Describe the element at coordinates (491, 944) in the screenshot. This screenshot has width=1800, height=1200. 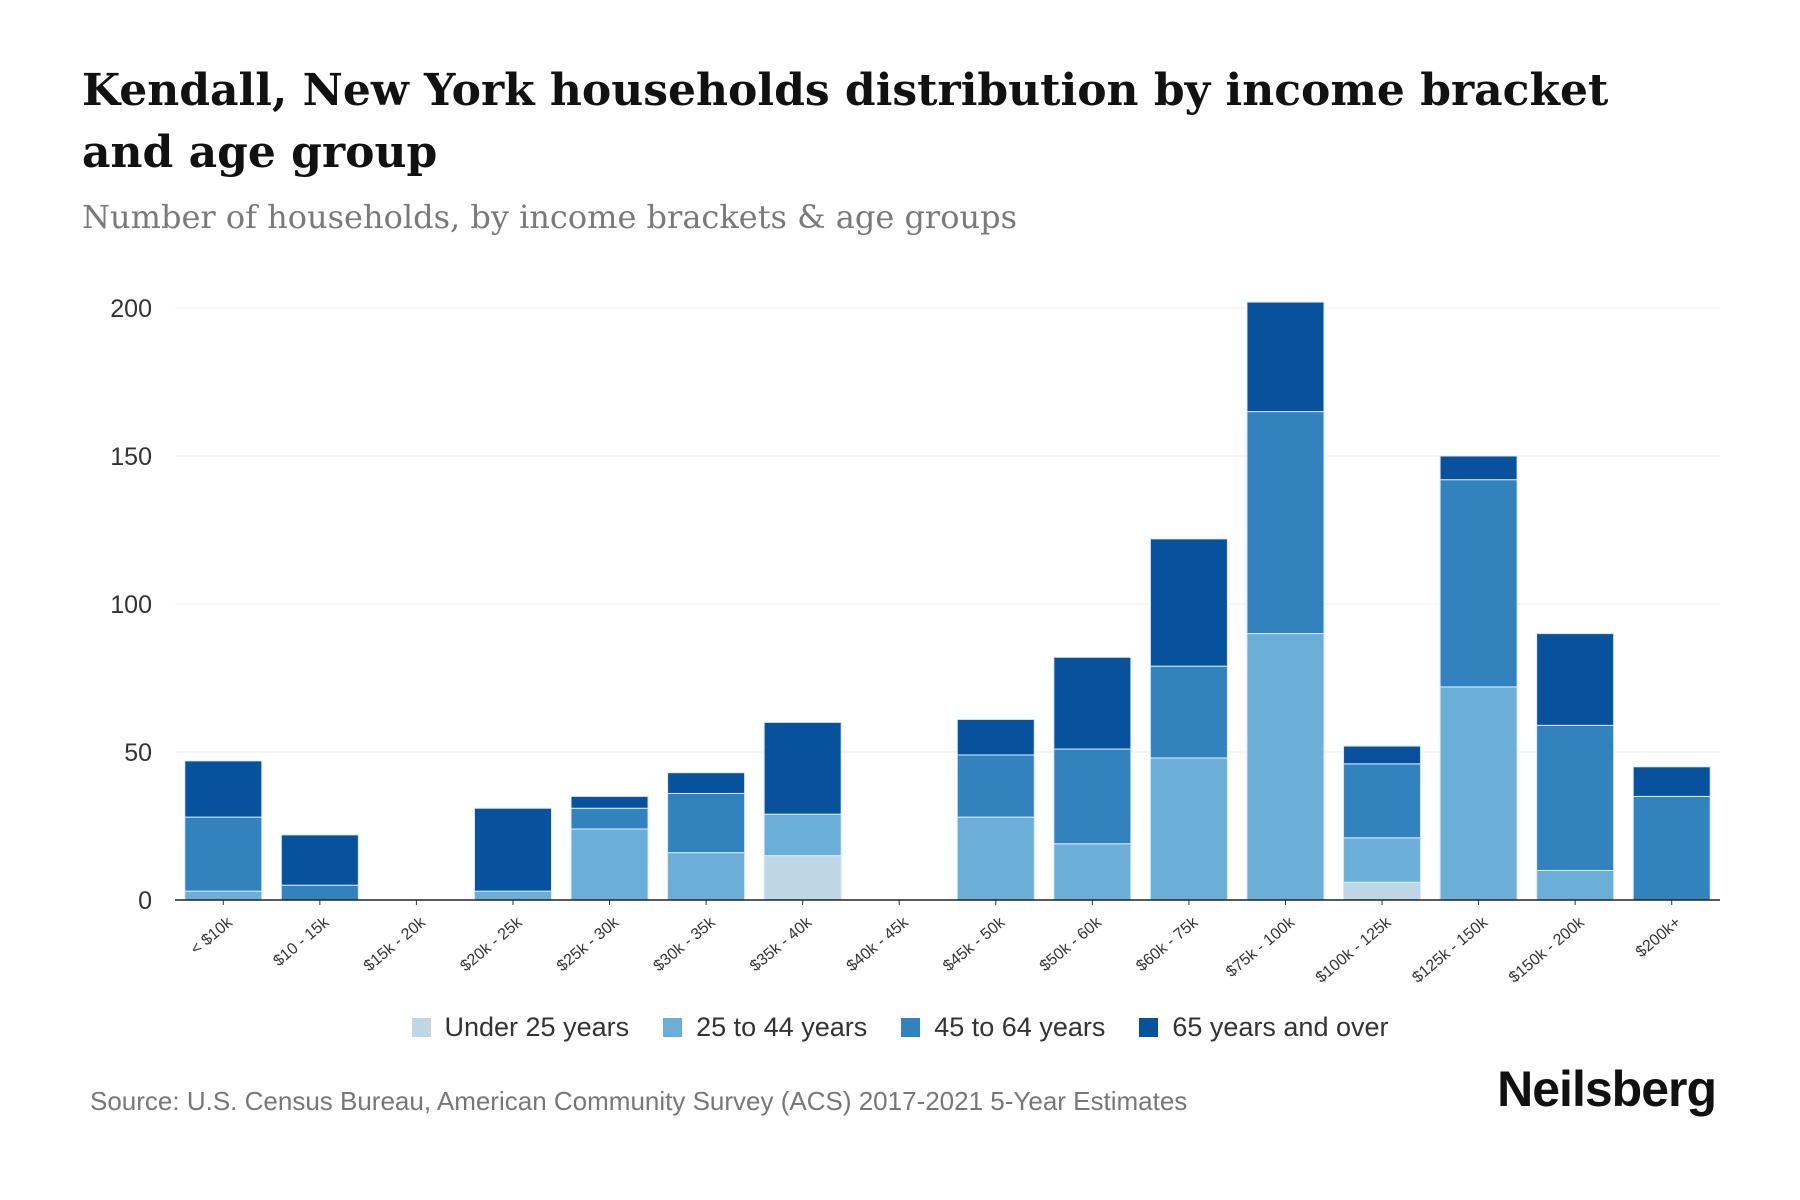
I see `x-tick-label: $20k - 25k` at that location.